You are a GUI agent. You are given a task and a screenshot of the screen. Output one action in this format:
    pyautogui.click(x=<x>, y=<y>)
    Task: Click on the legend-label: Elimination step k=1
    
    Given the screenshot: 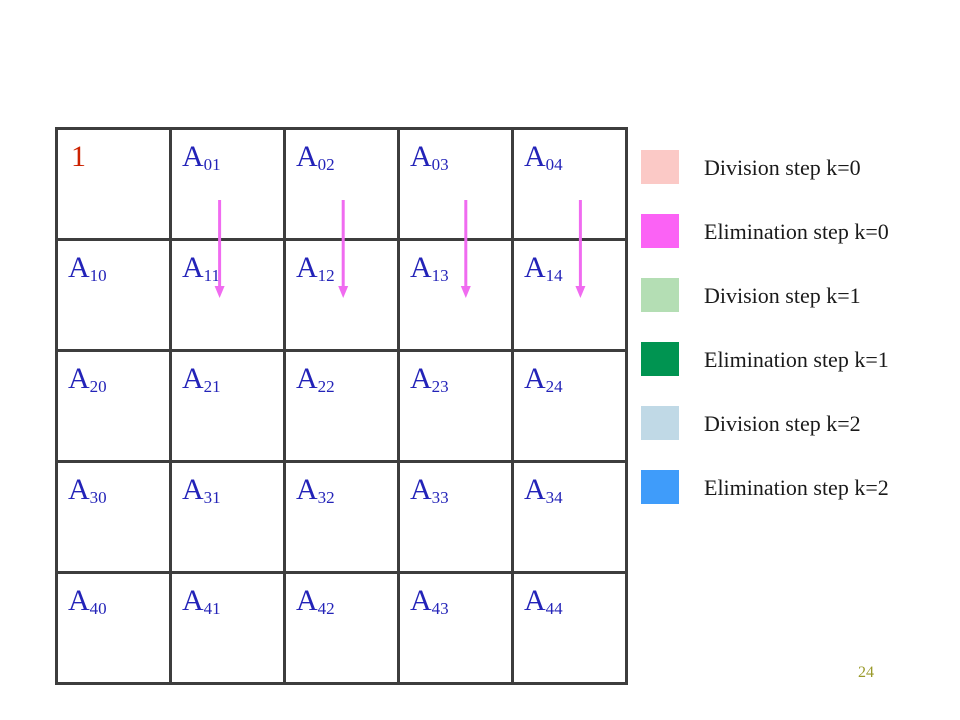 What is the action you would take?
    pyautogui.click(x=796, y=359)
    